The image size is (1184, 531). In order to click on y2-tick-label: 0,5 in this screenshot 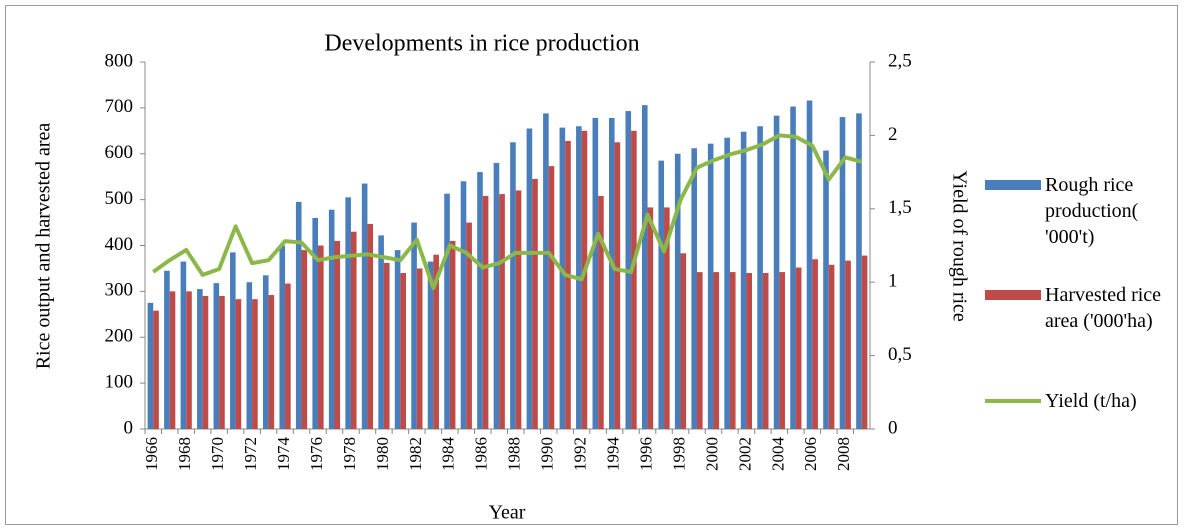, I will do `click(900, 354)`.